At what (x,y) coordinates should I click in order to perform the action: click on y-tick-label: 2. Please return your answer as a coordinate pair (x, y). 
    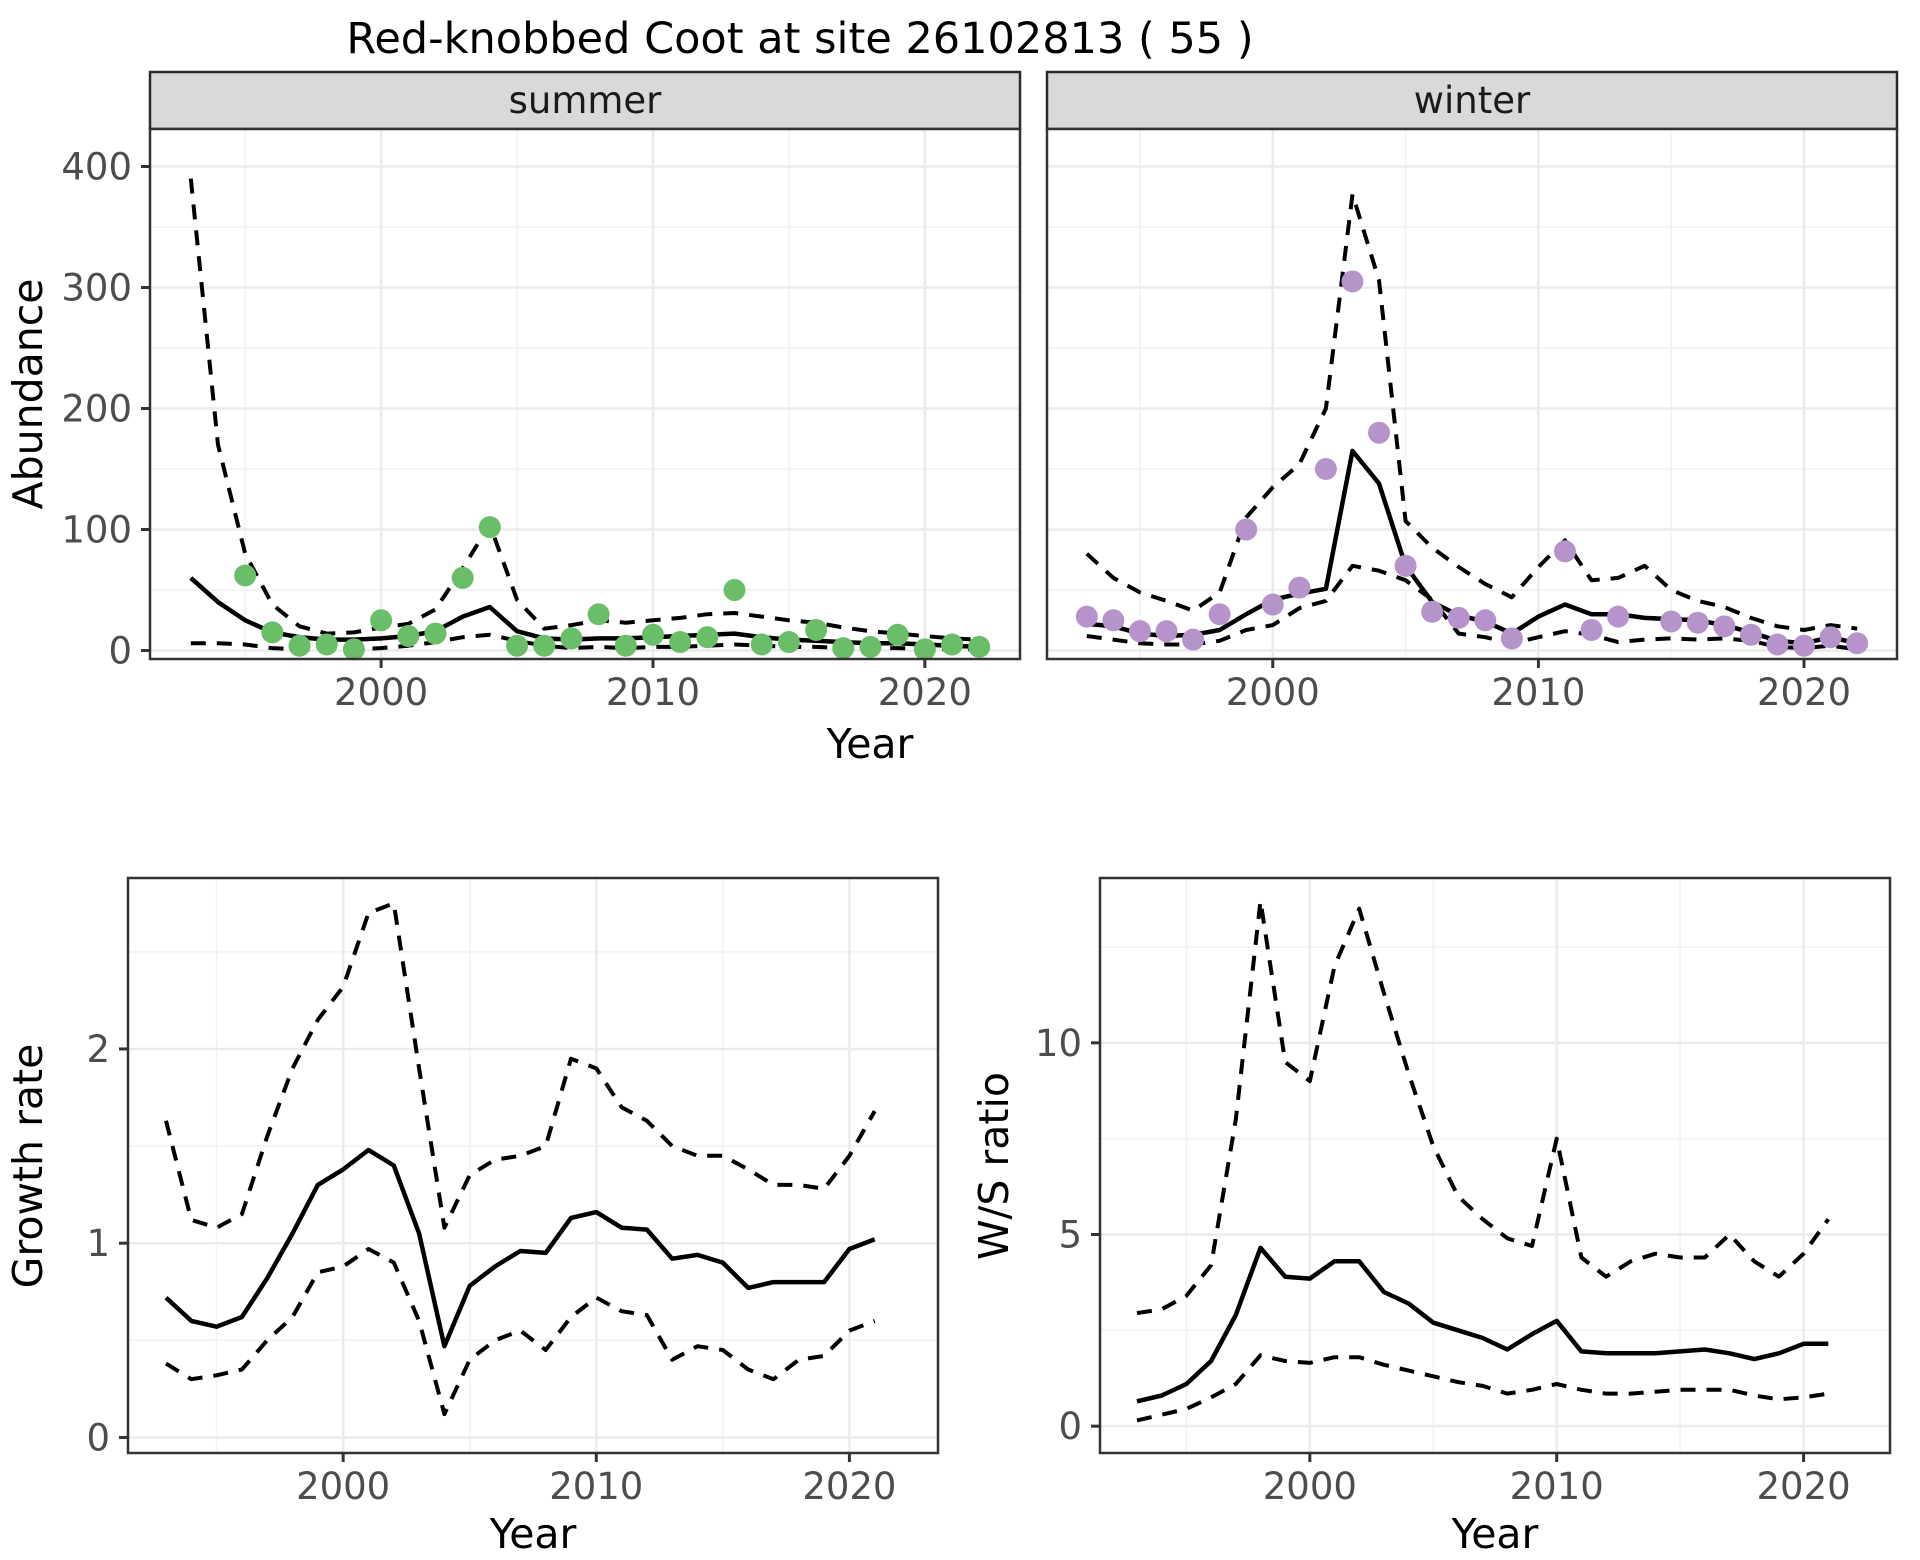
    Looking at the image, I should click on (98, 1049).